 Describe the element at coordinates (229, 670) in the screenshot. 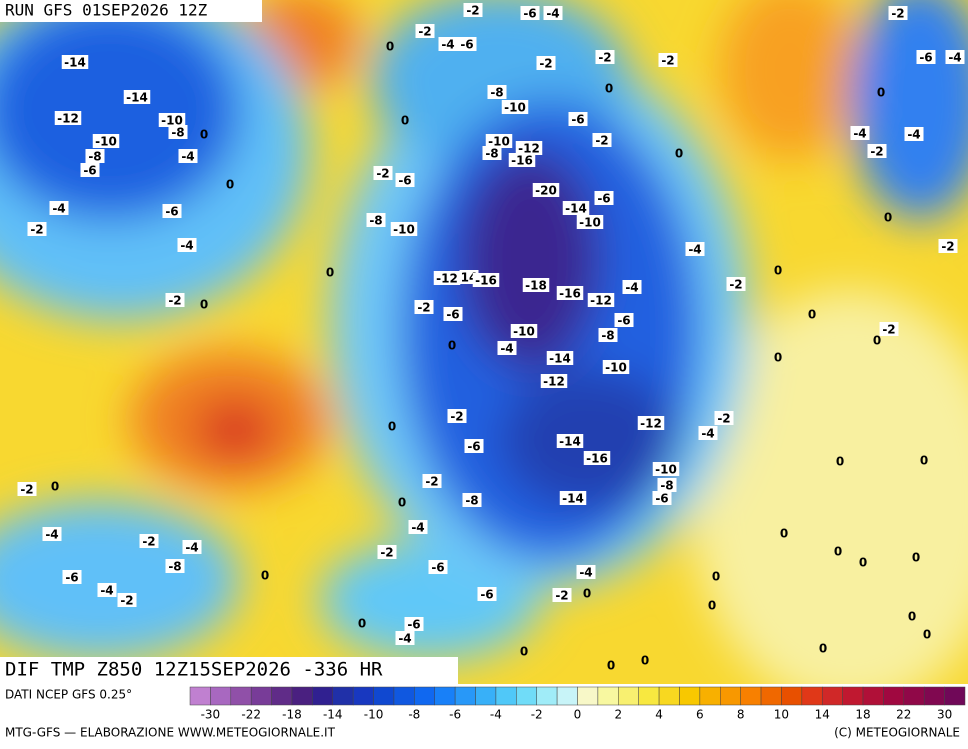

I see `title-box` at that location.